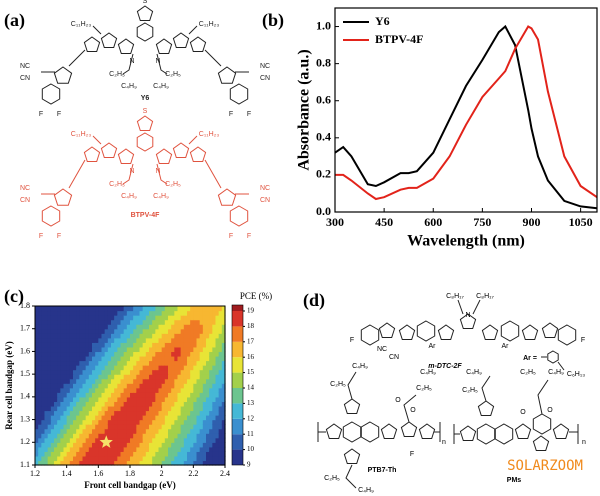  I want to click on molecule-name: BTPV-4F, so click(146, 215).